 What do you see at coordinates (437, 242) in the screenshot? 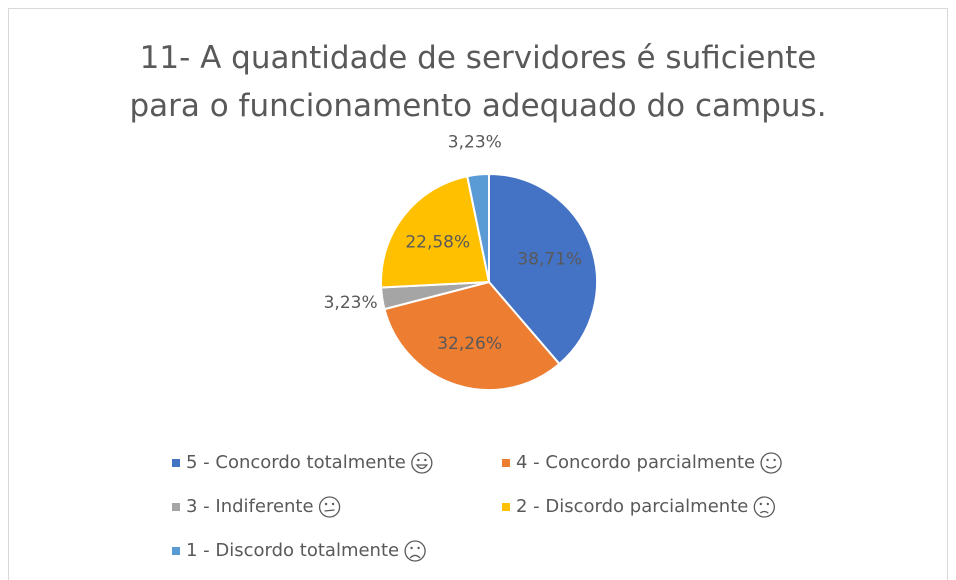
I see `data-label: 22,58%` at bounding box center [437, 242].